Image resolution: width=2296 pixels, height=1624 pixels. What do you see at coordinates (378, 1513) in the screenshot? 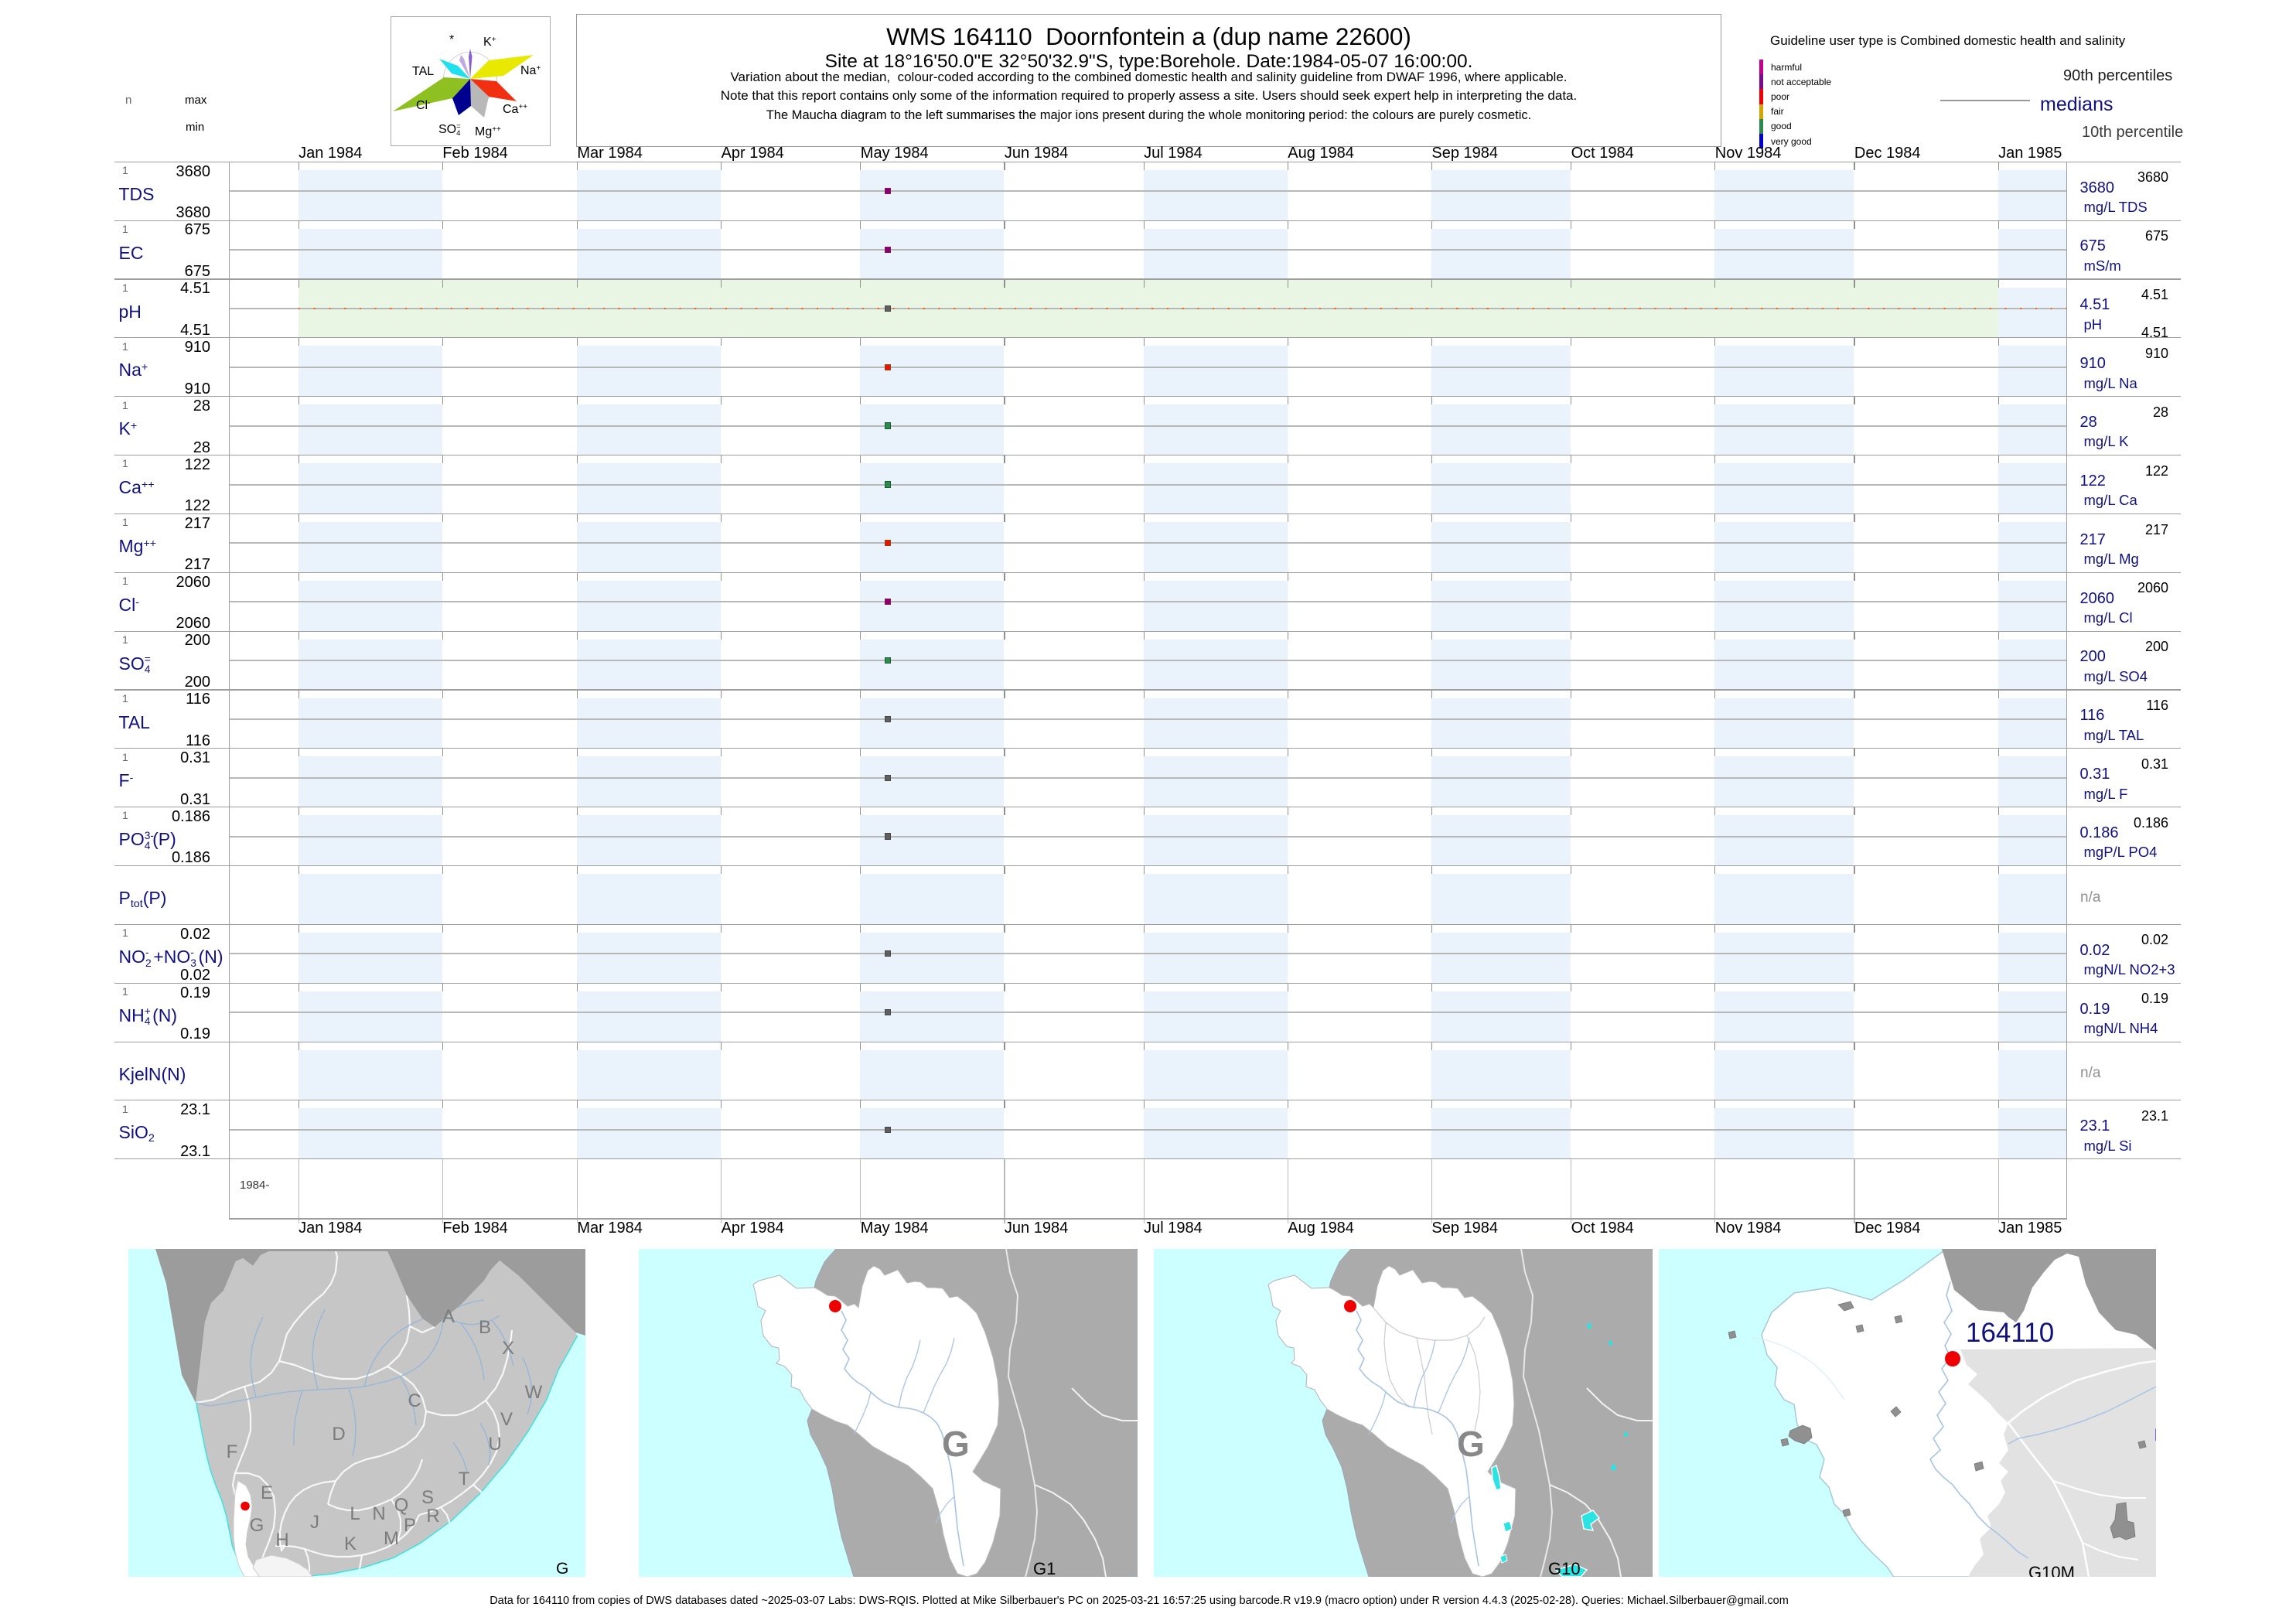
I see `svg-text: N` at bounding box center [378, 1513].